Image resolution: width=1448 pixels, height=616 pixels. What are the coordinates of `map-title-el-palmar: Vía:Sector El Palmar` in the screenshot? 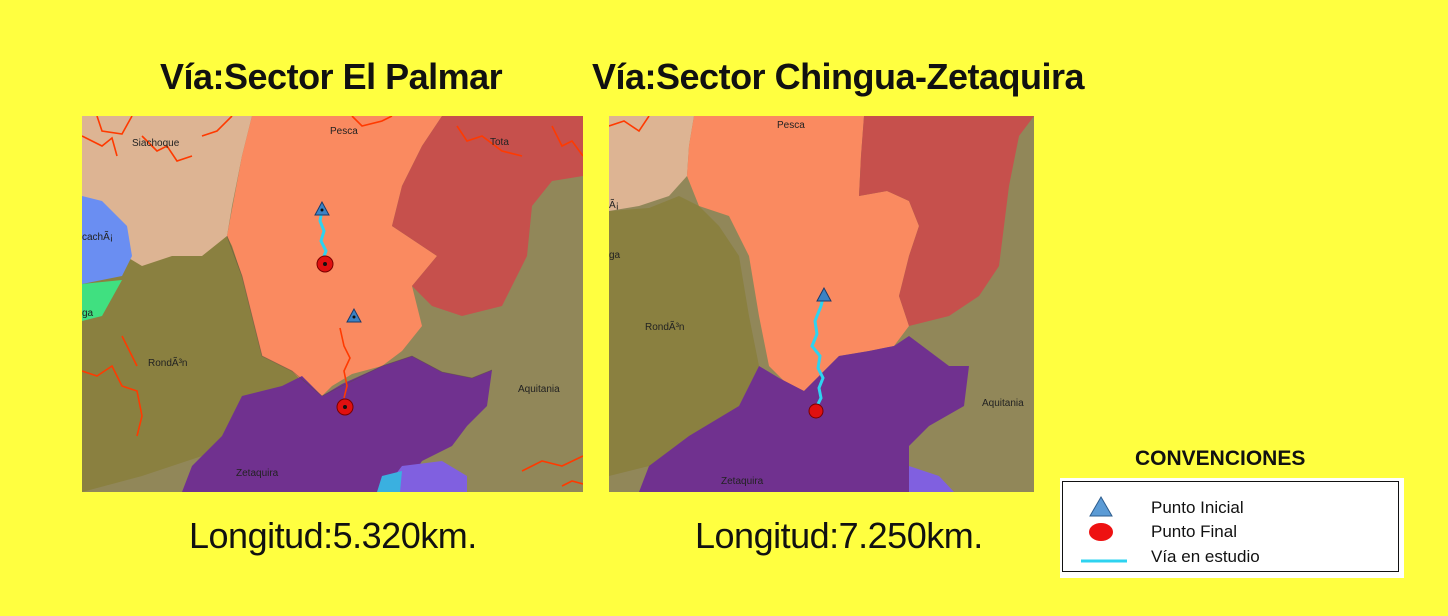 It's located at (331, 76).